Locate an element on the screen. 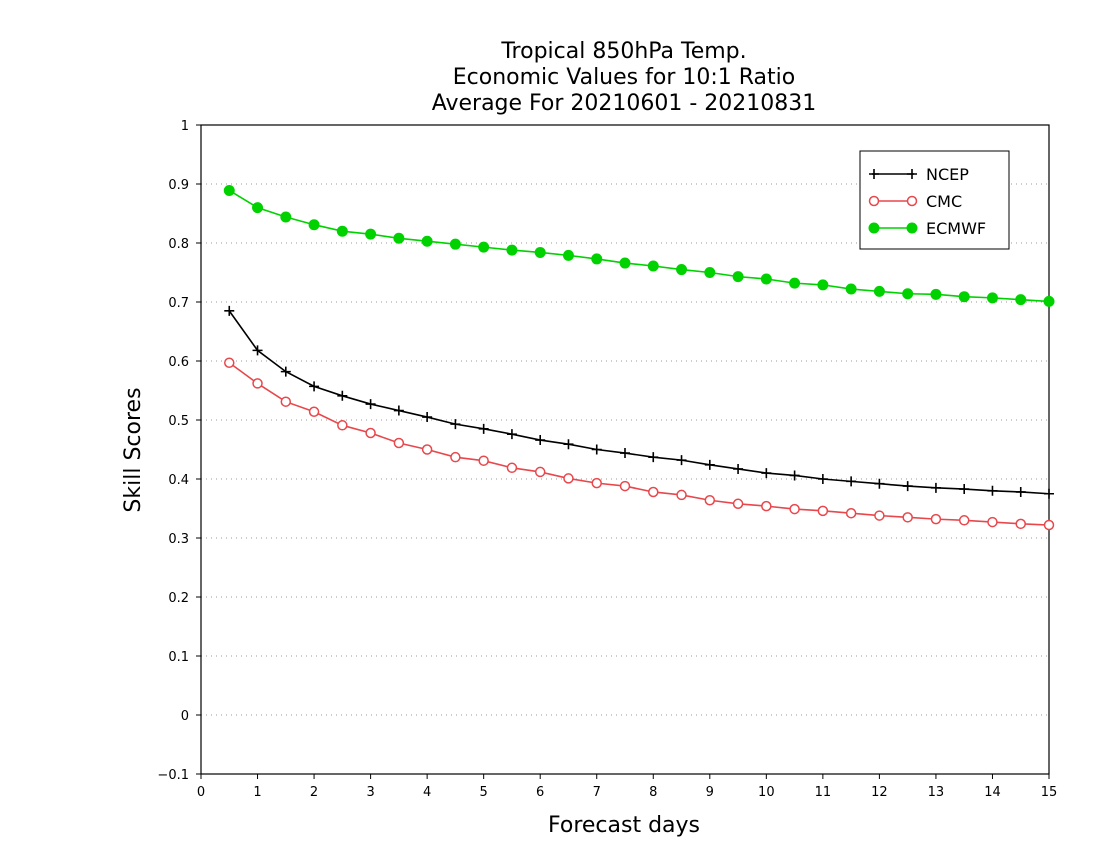 The image size is (1100, 850). y-tick-label: 0 is located at coordinates (185, 716).